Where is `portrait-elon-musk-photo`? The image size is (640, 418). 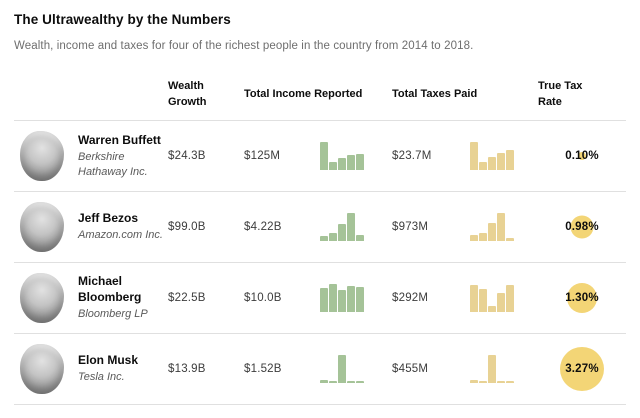
portrait-elon-musk-photo is located at coordinates (42, 368).